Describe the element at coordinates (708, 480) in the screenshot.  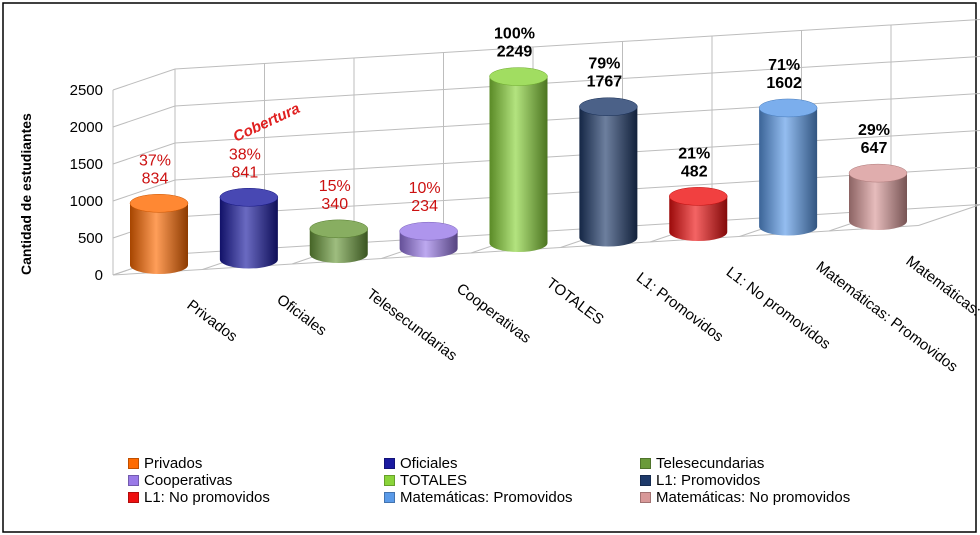
I see `legend-label: L1: Promovidos` at that location.